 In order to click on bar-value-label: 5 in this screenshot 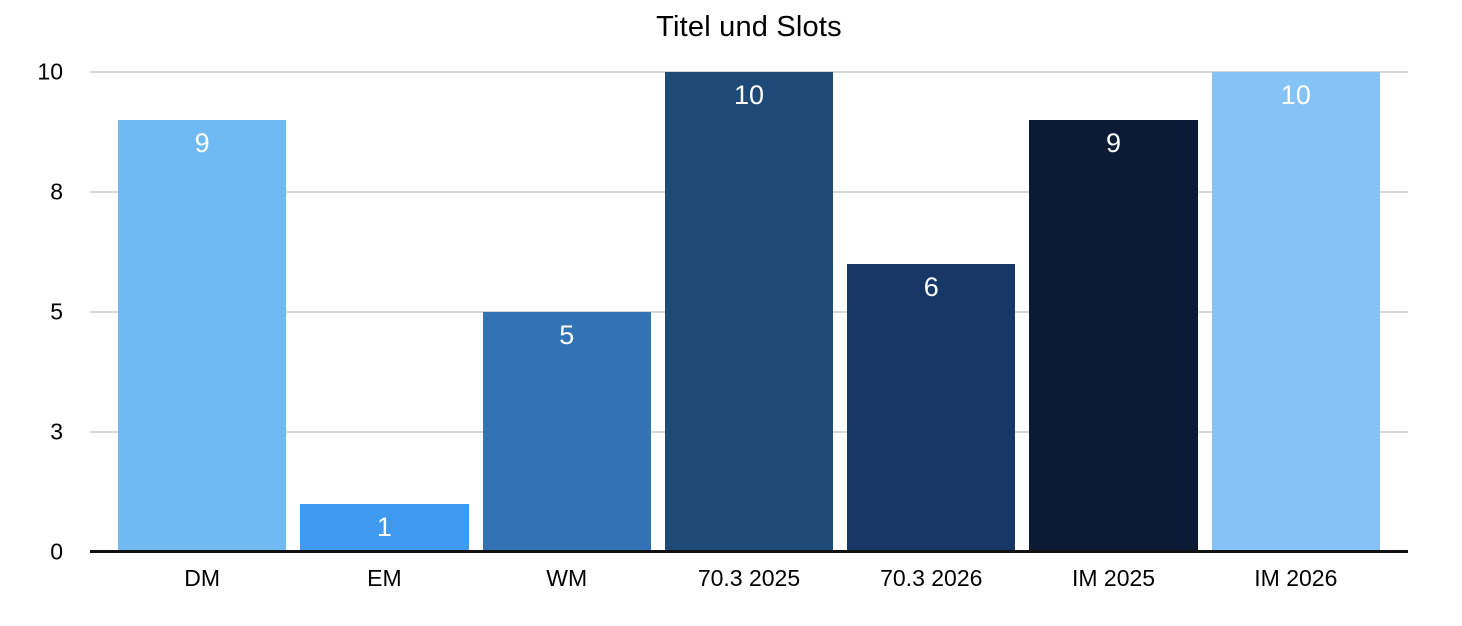, I will do `click(567, 335)`.